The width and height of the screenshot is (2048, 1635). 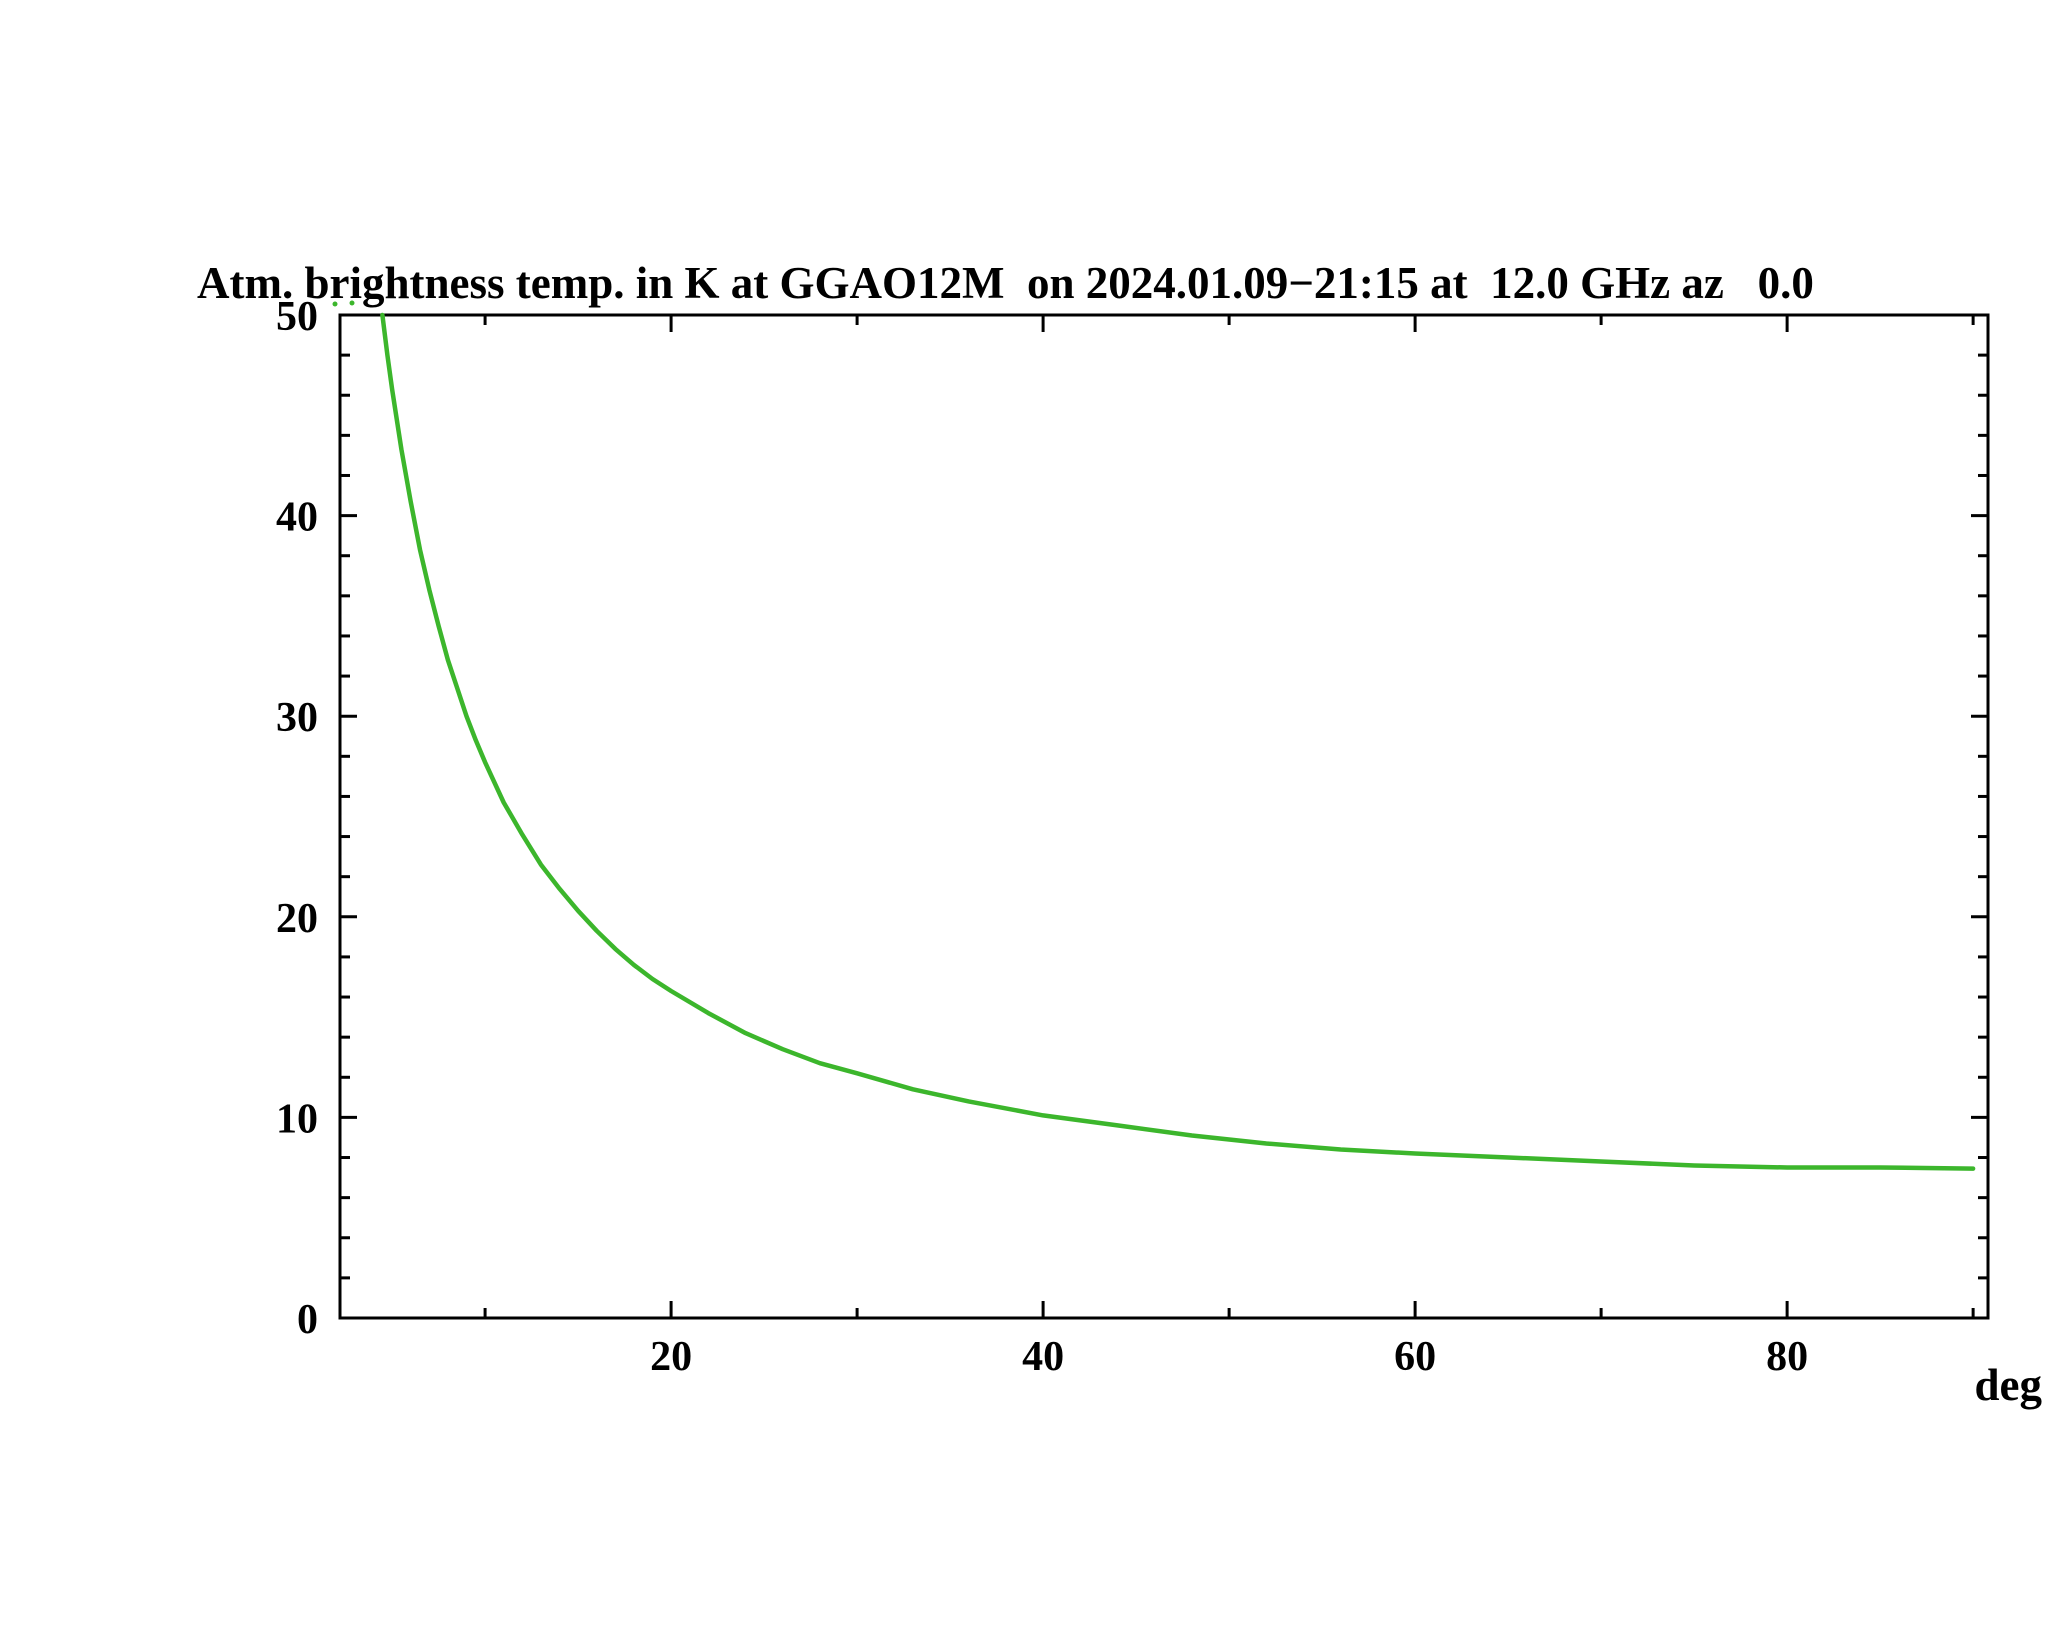 I want to click on y-tick-label: 40, so click(x=297, y=518).